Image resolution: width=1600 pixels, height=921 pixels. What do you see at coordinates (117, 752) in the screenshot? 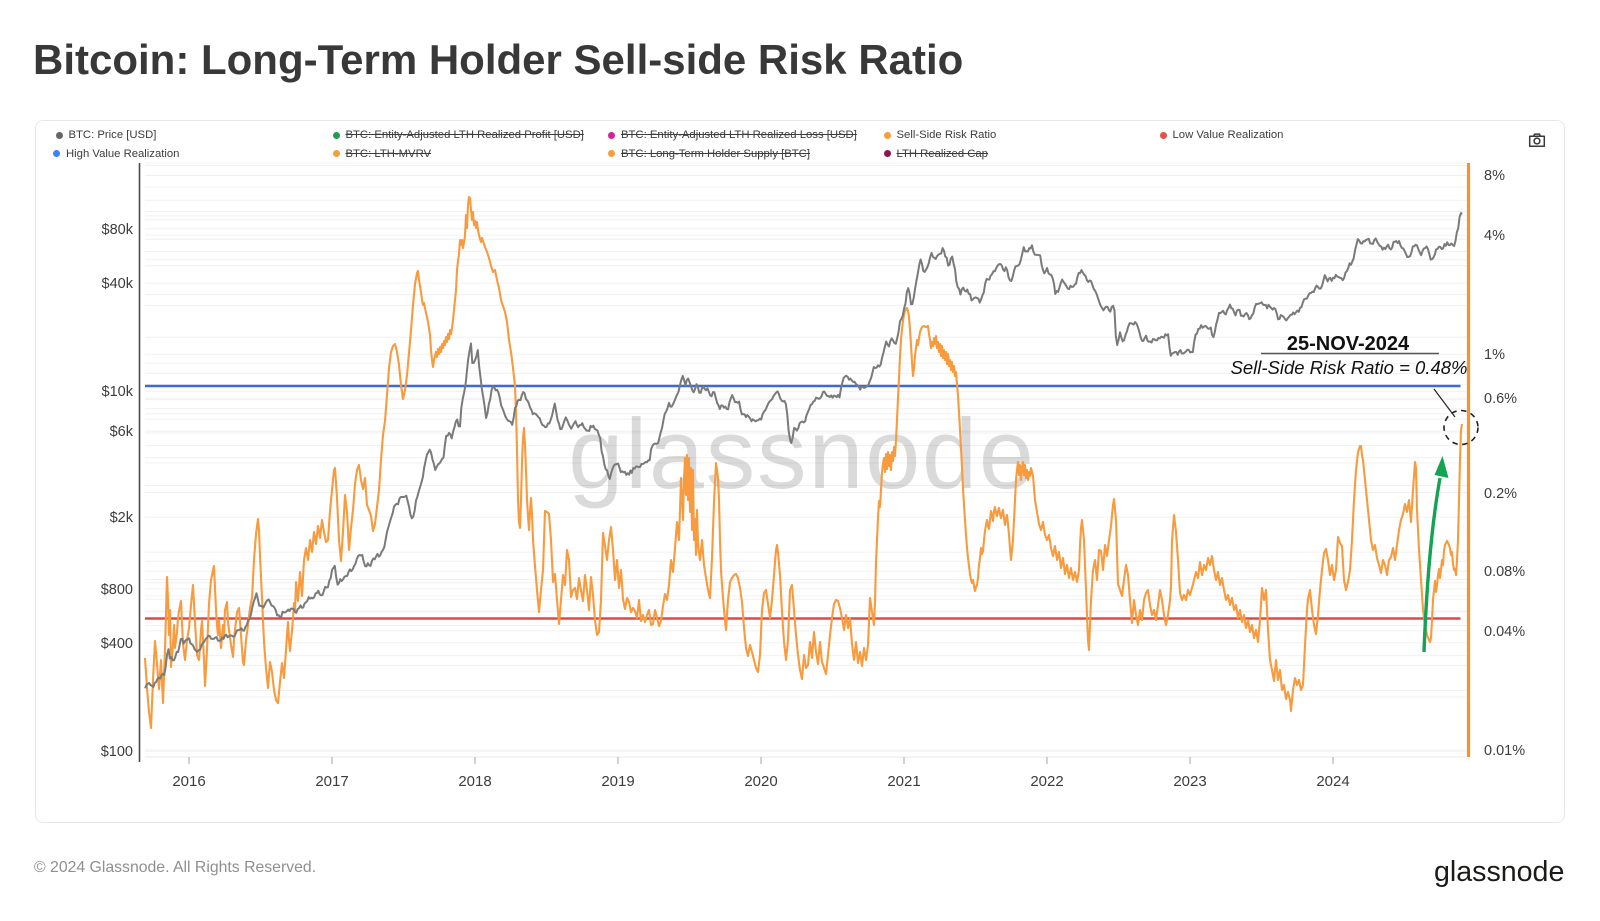
I see `svg-text: $100` at bounding box center [117, 752].